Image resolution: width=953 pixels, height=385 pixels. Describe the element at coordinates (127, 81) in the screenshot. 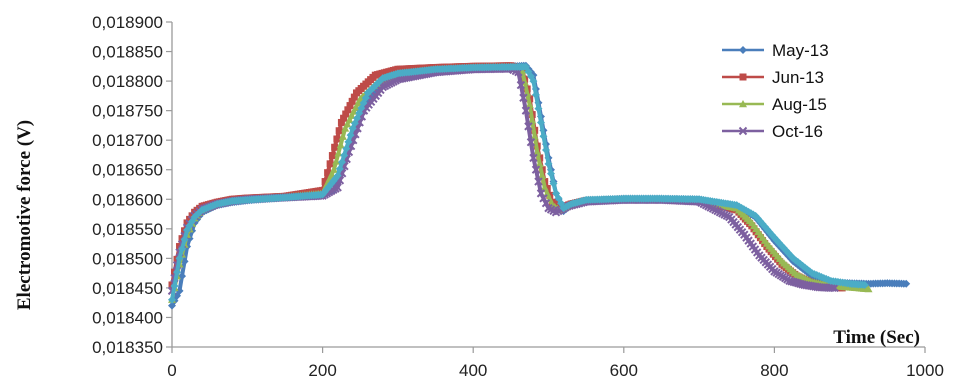

I see `y-tick-label: 0,018800` at that location.